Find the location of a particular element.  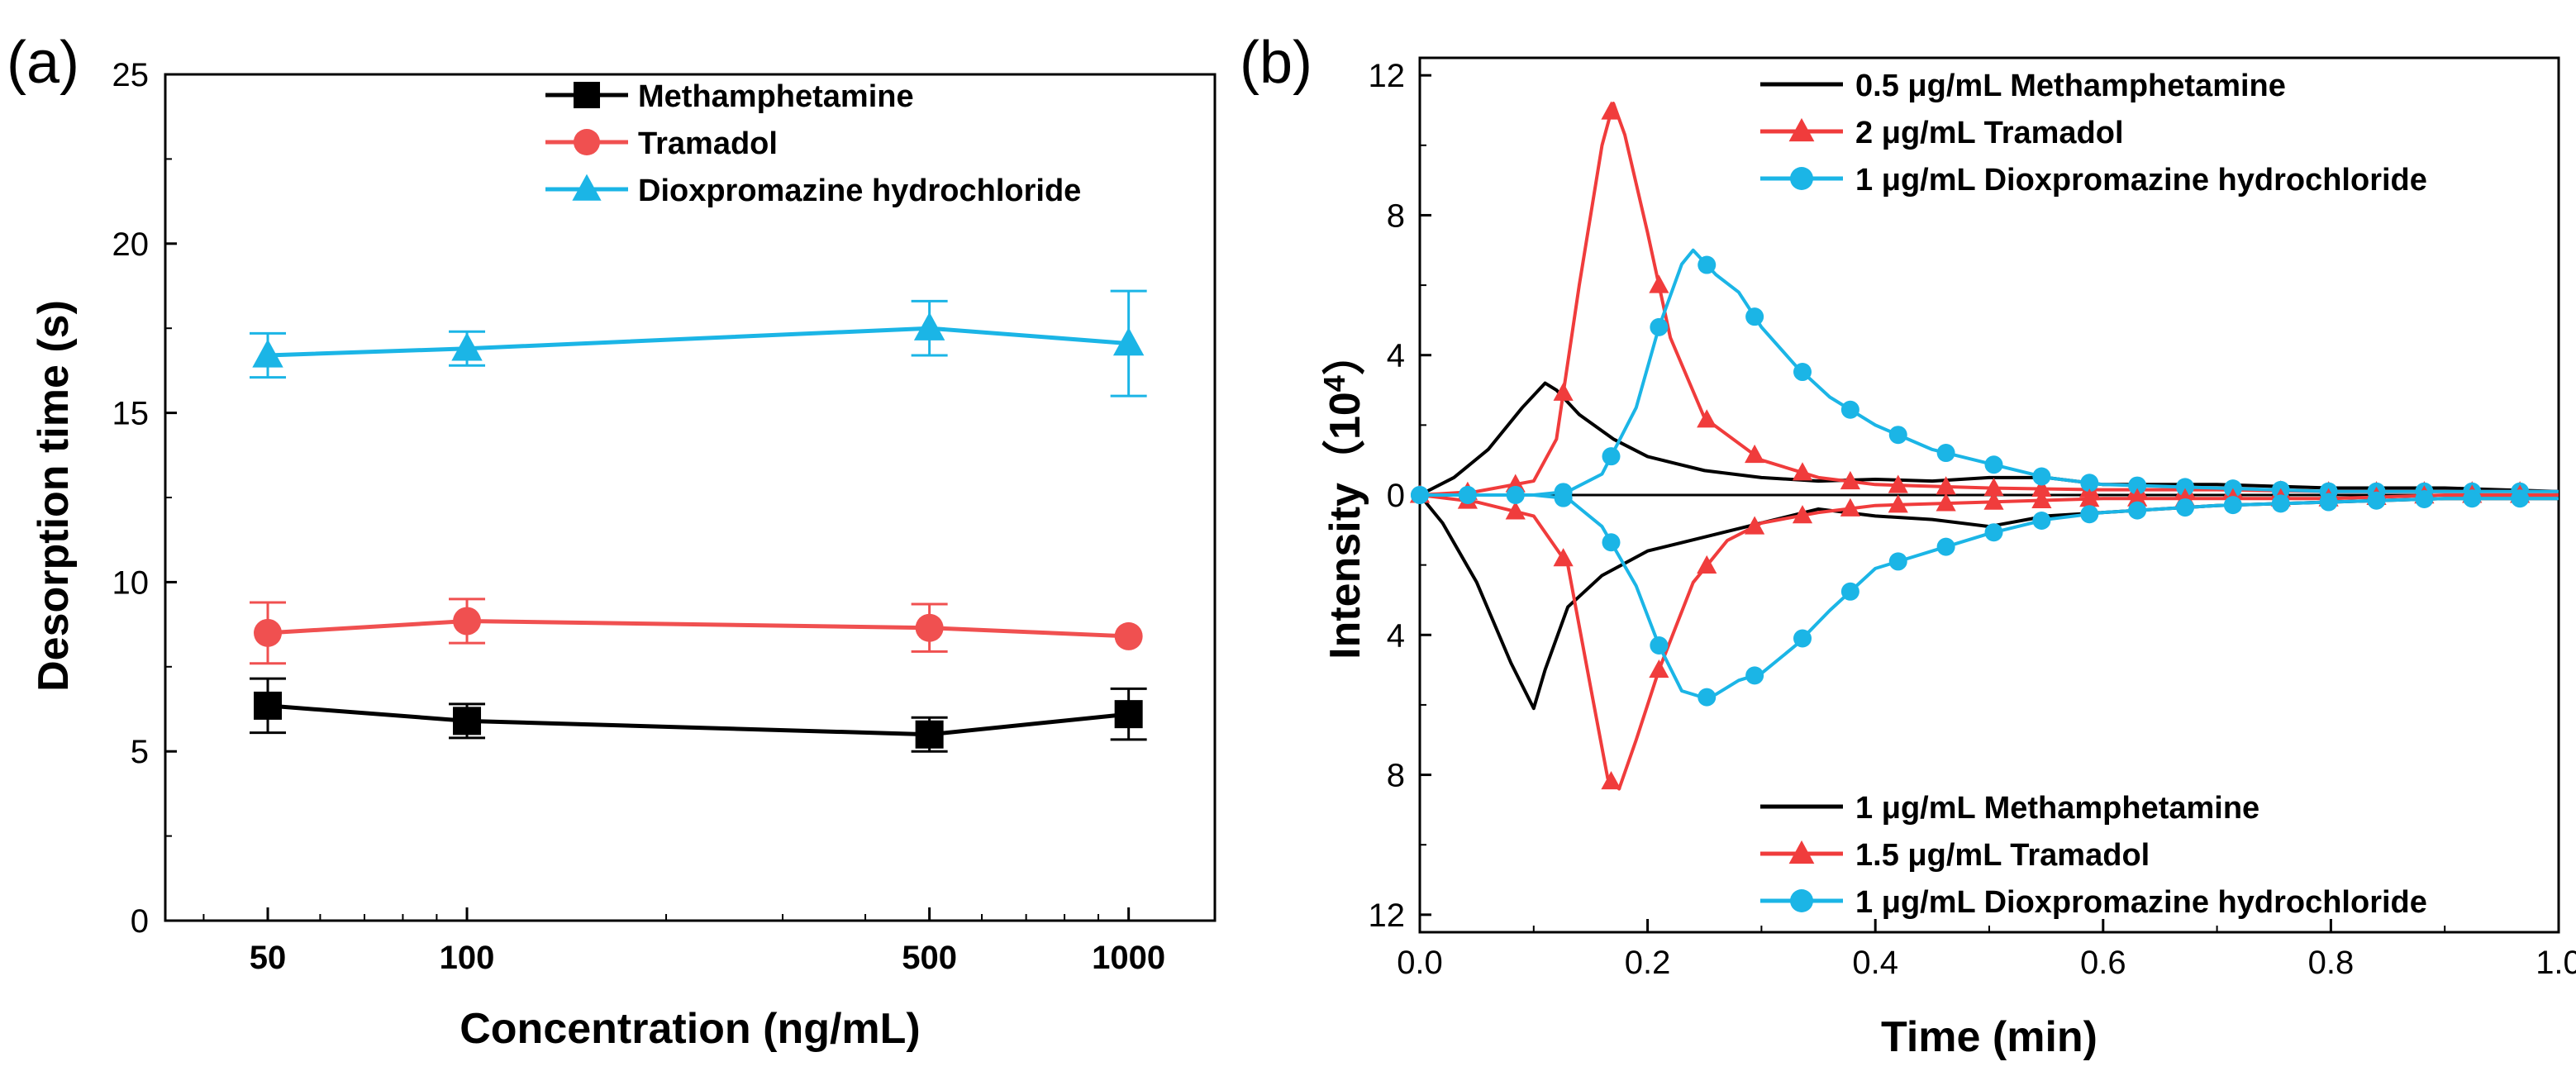

panel-b-y-axis-title-text: Intensity（10 is located at coordinates (1345, 525).